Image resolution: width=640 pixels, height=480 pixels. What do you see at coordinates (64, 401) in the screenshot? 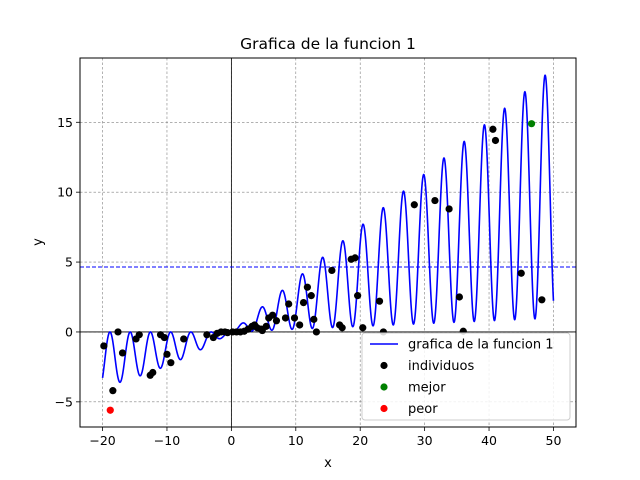
I see `y-tick-label: −5` at bounding box center [64, 401].